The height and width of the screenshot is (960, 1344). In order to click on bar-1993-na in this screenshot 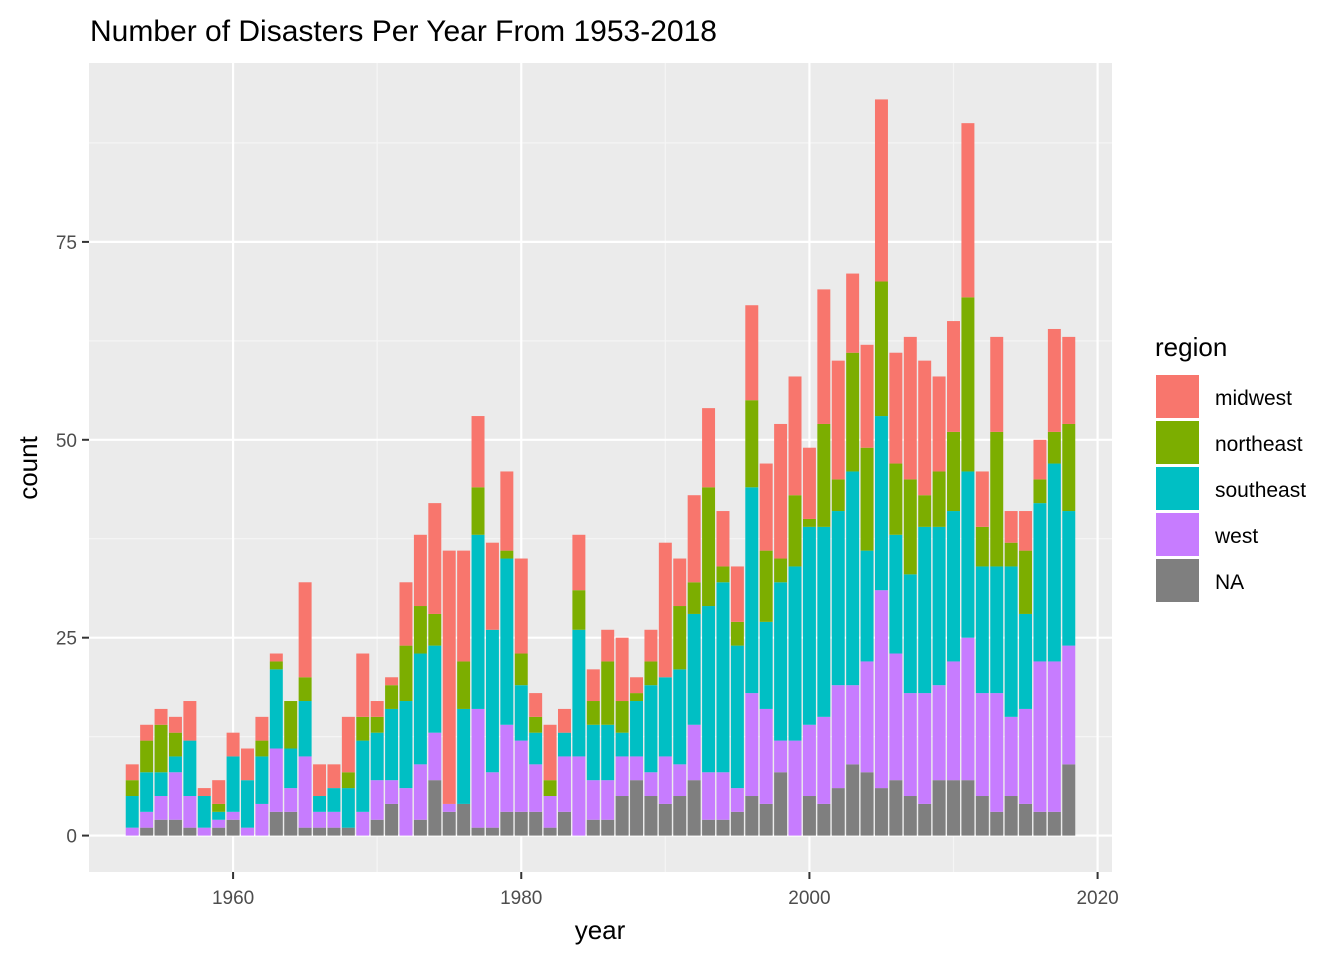, I will do `click(709, 827)`.